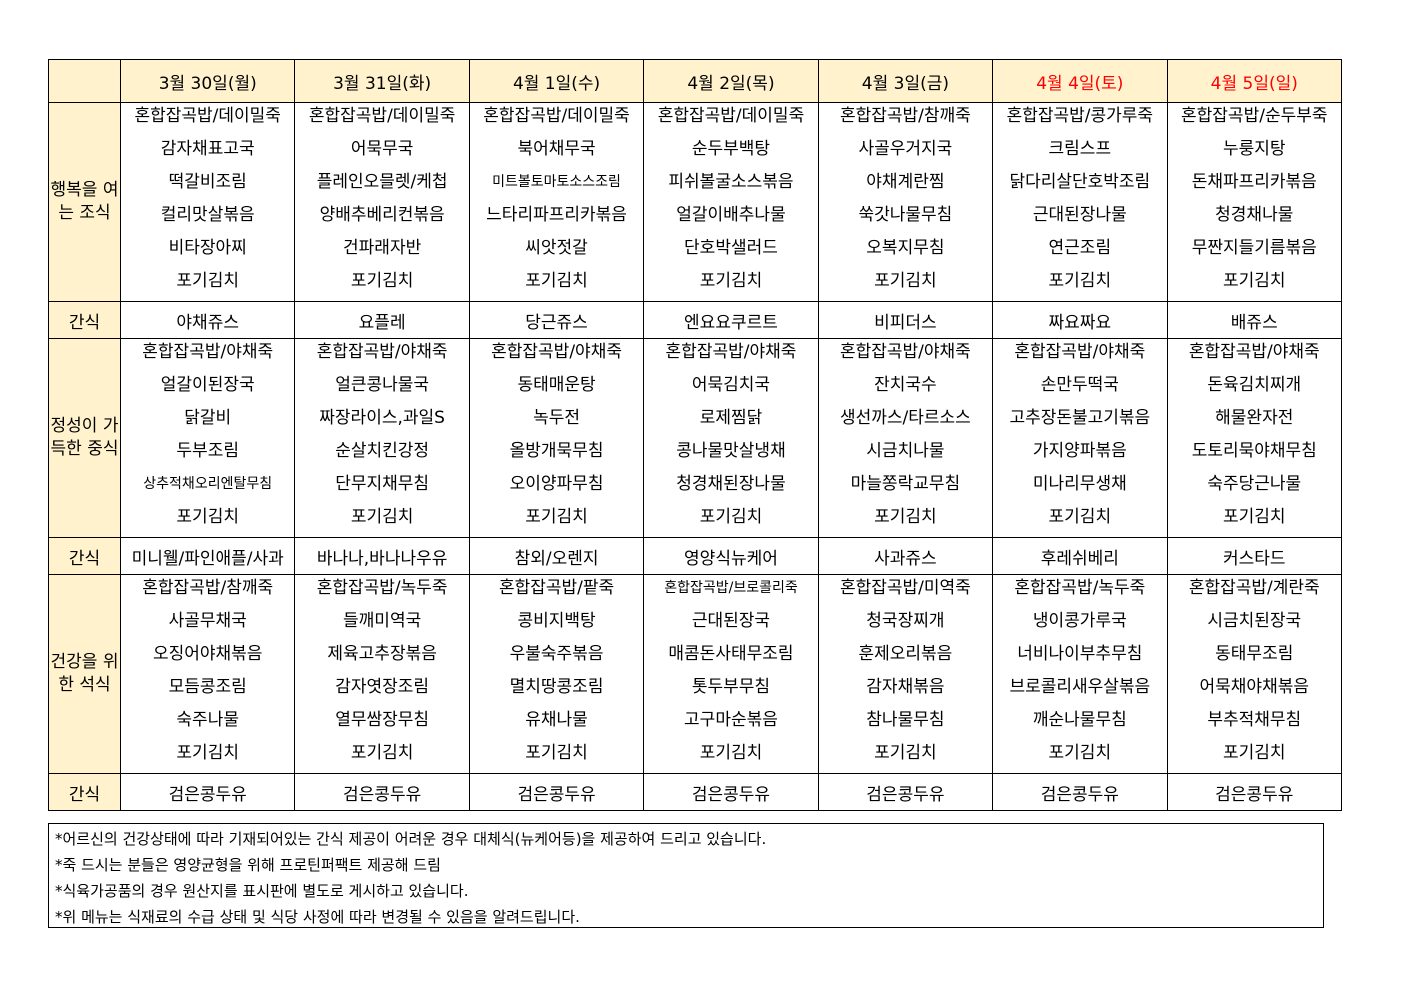  I want to click on menu-item: 사골무채국, so click(207, 621).